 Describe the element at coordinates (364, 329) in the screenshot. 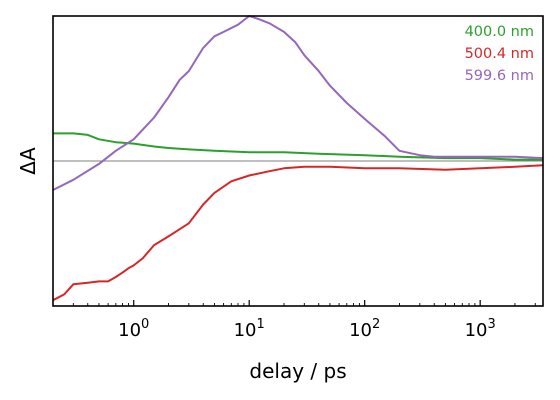

I see `x-tick-label-2: 10²` at that location.